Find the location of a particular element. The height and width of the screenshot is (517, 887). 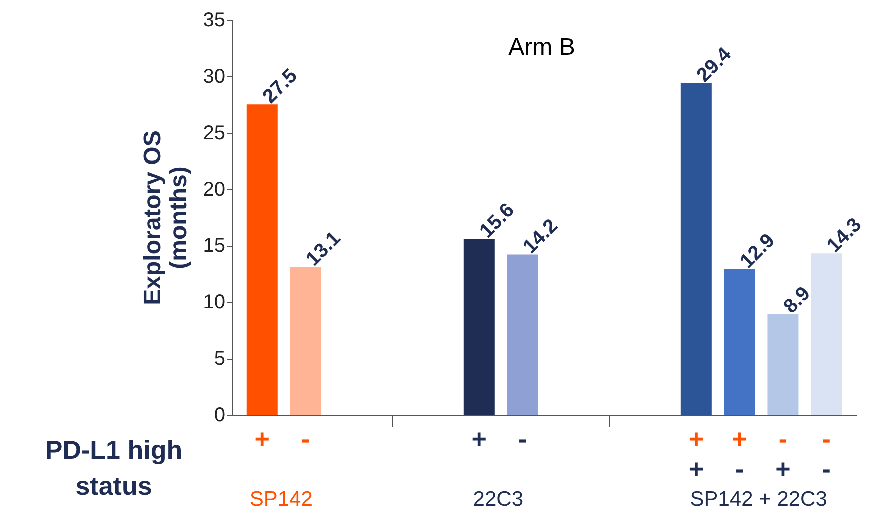

data-label: 13.1 is located at coordinates (324, 249).